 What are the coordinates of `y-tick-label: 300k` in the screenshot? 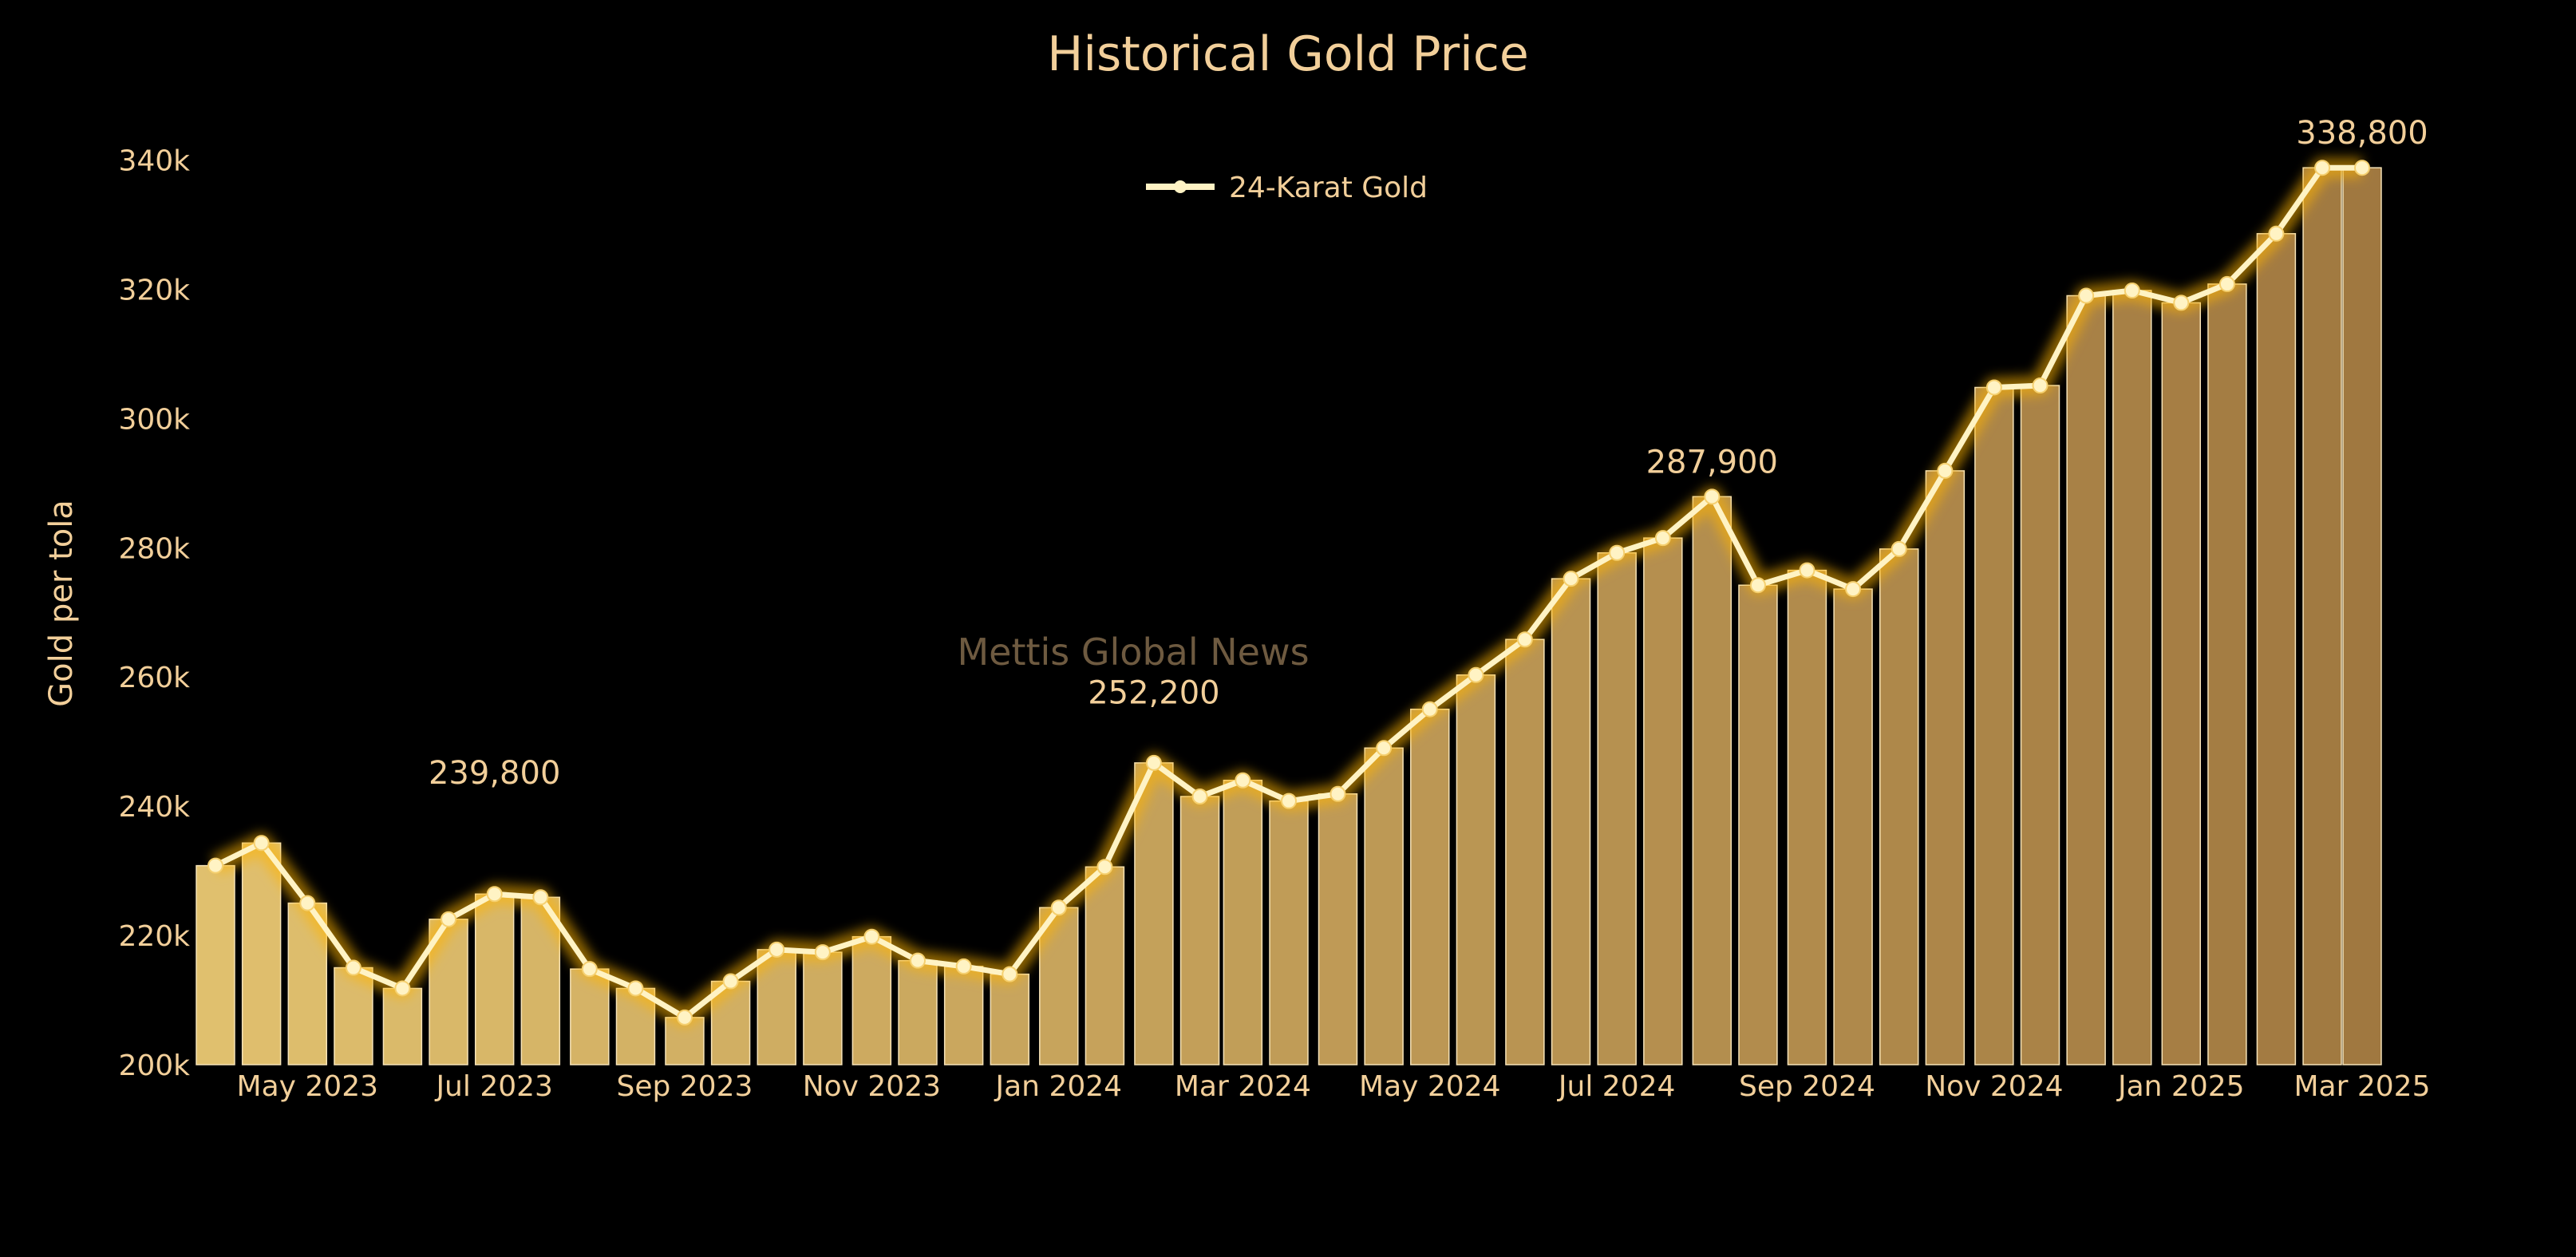 It's located at (154, 419).